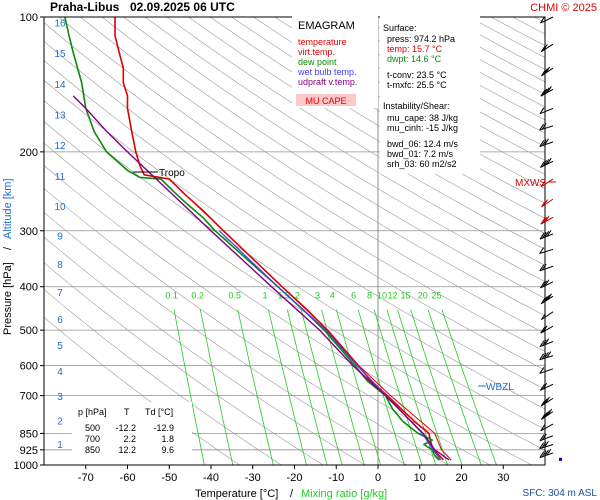 The width and height of the screenshot is (600, 500). Describe the element at coordinates (197, 296) in the screenshot. I see `mixing-ratio-label: 0.2` at that location.